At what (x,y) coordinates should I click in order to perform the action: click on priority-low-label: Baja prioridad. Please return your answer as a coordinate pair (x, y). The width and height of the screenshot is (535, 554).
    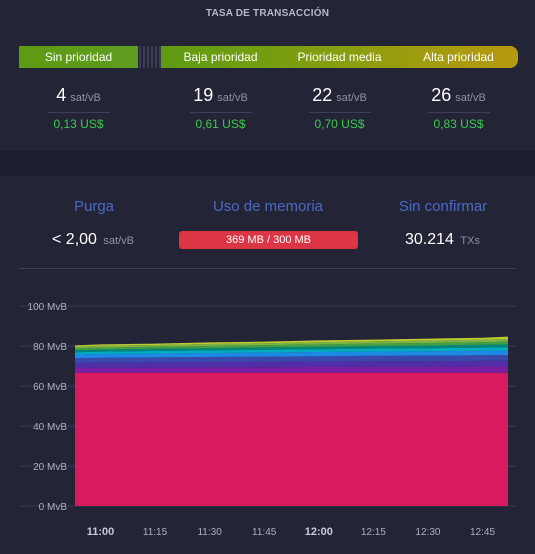
    Looking at the image, I should click on (220, 57).